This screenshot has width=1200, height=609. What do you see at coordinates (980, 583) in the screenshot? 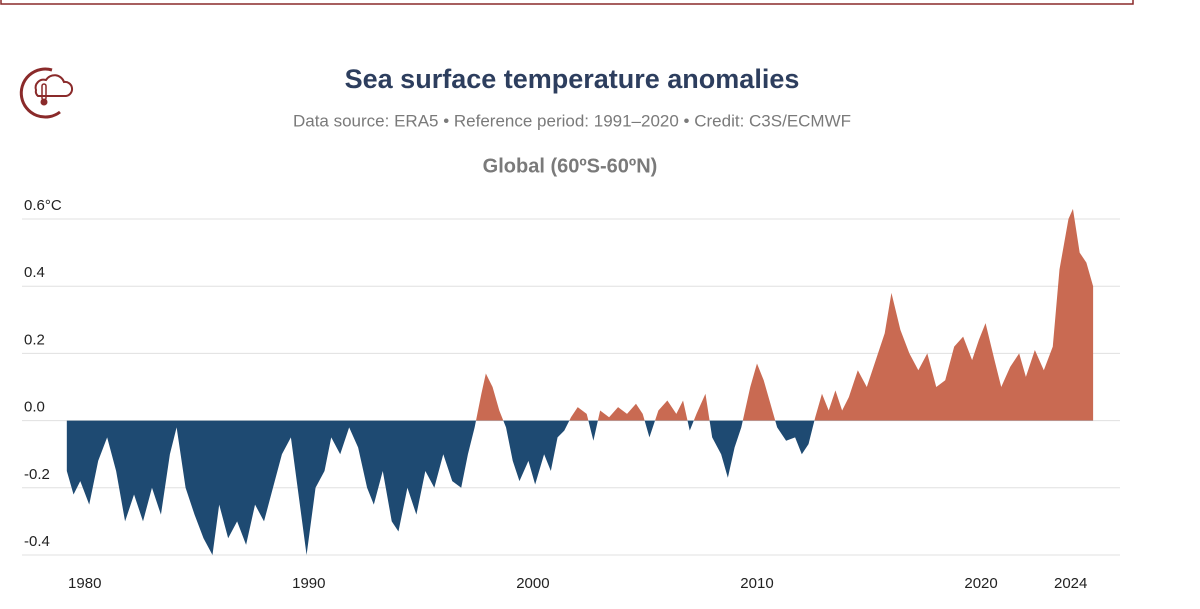
I see `x-tick-label: 2020` at bounding box center [980, 583].